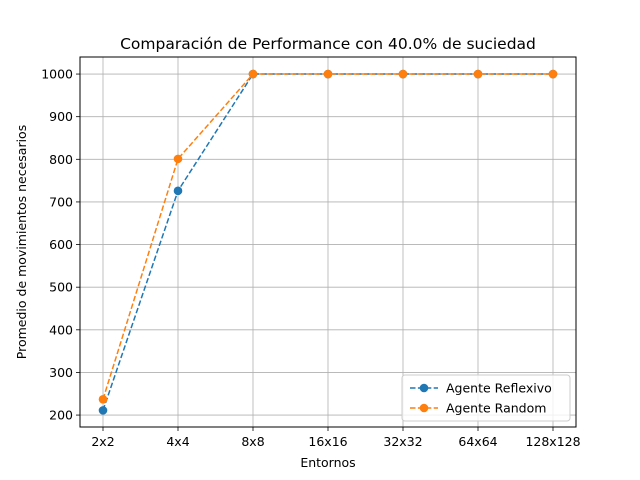 The image size is (640, 480). What do you see at coordinates (57, 74) in the screenshot?
I see `y-tick-label: 1000` at bounding box center [57, 74].